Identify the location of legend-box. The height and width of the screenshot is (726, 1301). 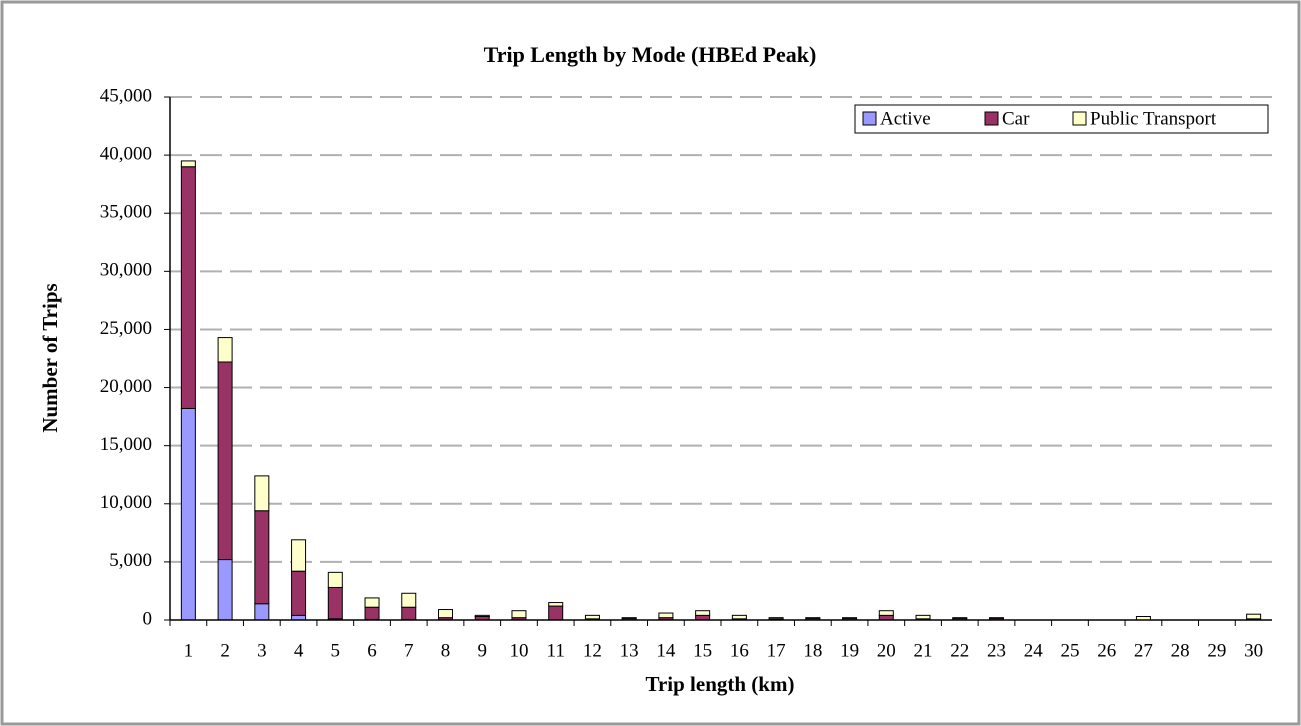
(1061, 119).